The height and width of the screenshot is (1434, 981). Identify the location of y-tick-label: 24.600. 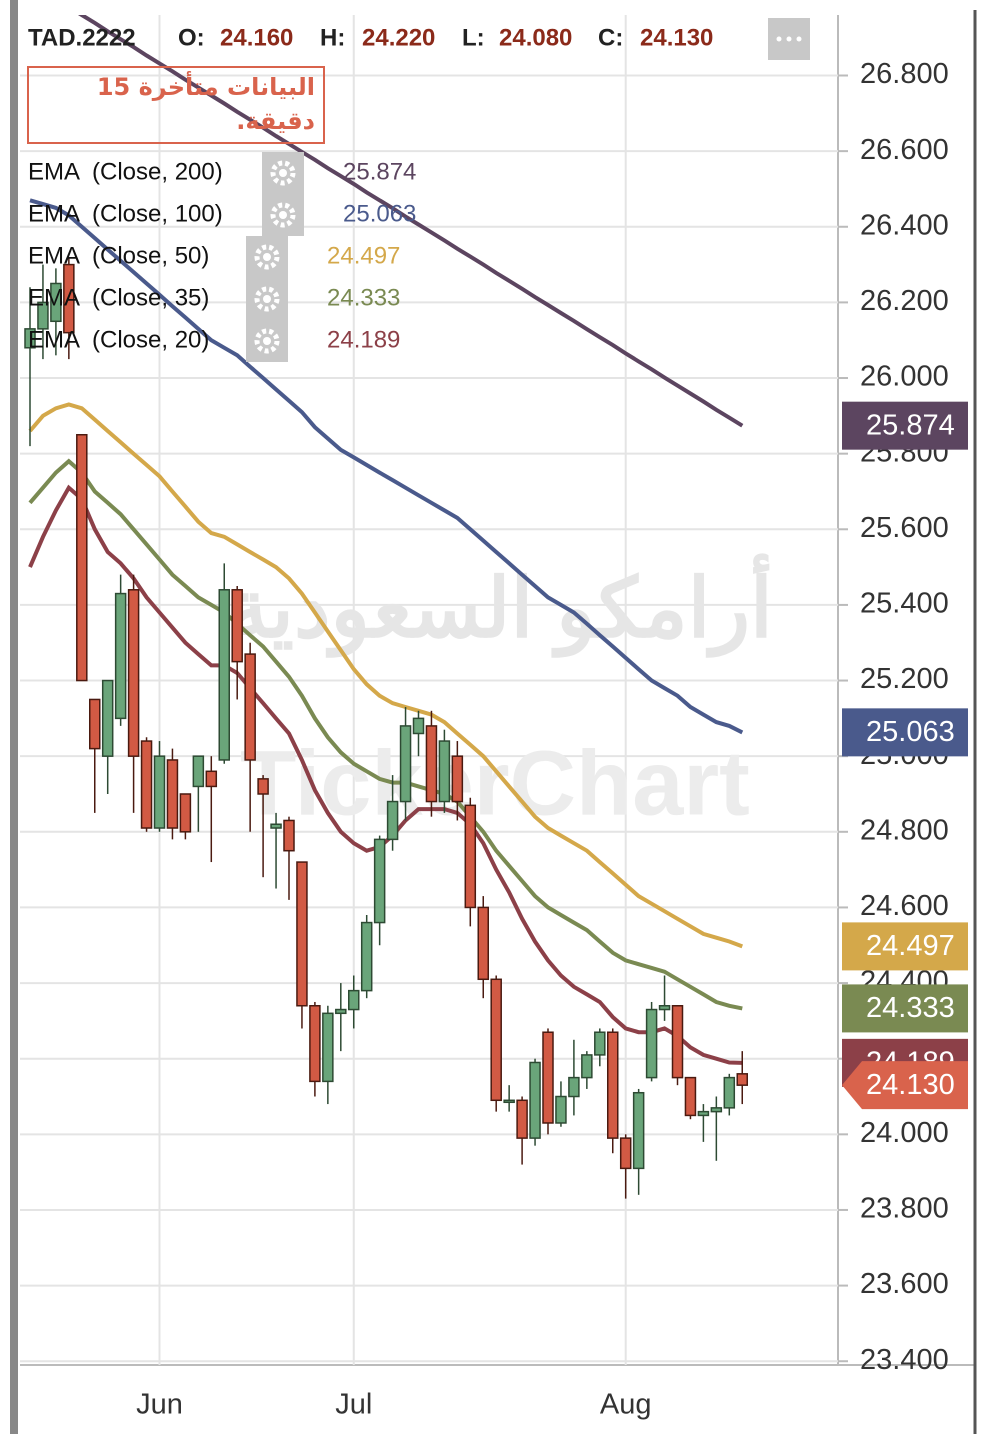
(904, 906).